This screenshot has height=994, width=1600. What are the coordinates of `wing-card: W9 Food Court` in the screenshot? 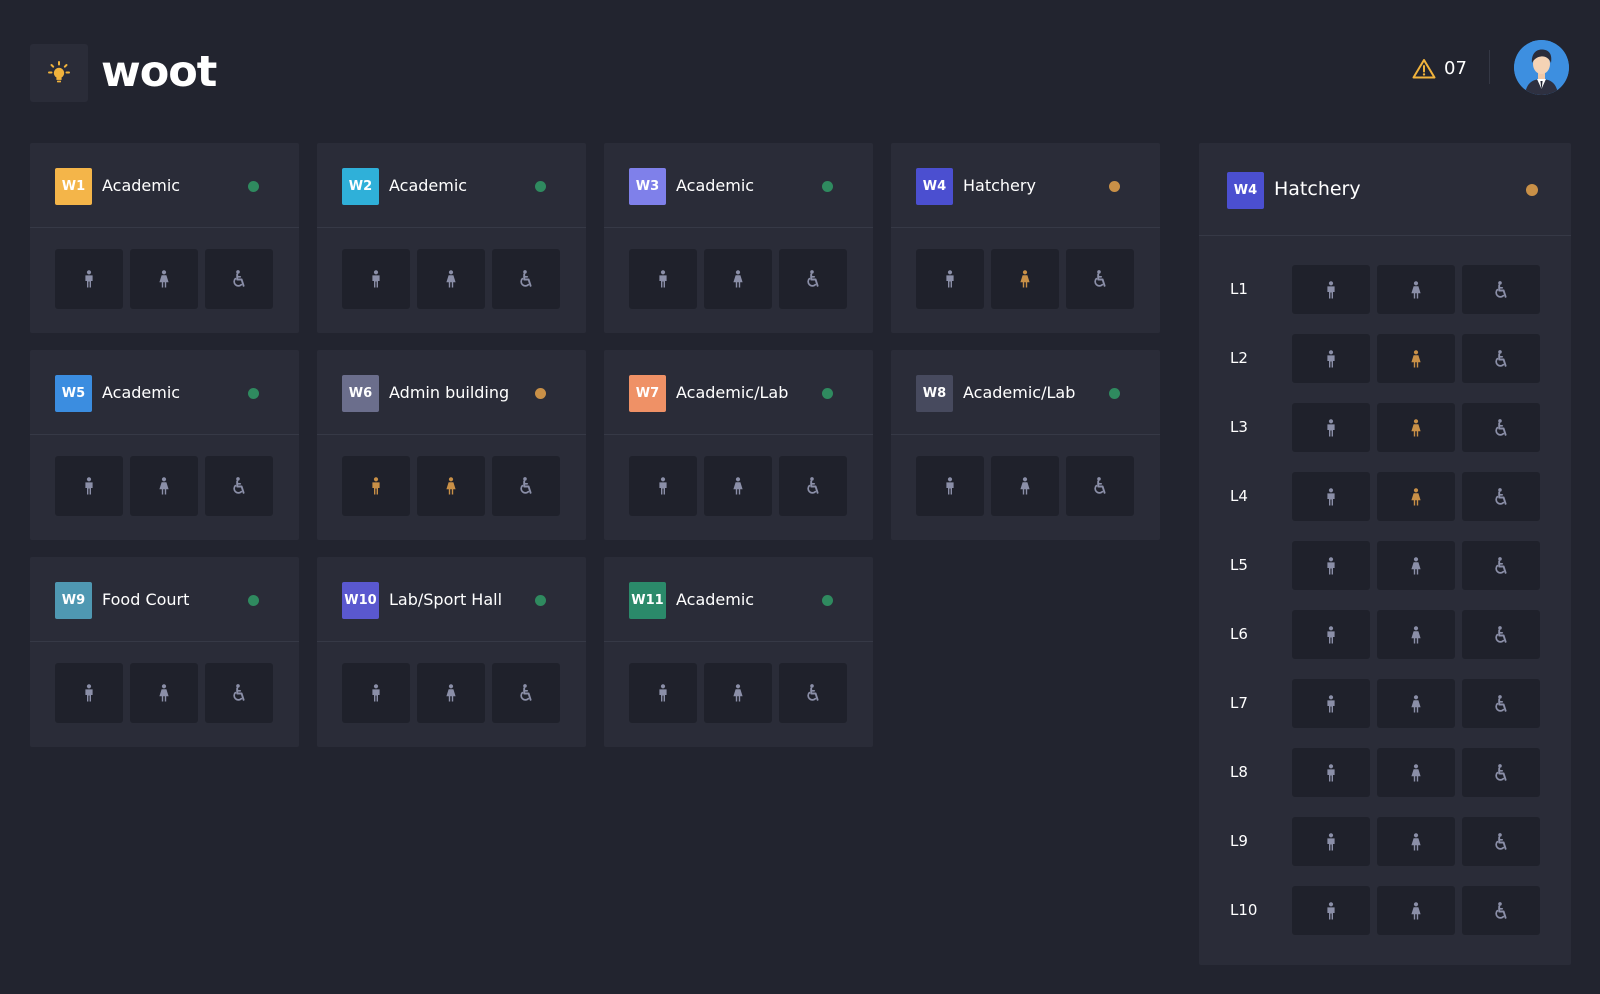 It's located at (164, 652).